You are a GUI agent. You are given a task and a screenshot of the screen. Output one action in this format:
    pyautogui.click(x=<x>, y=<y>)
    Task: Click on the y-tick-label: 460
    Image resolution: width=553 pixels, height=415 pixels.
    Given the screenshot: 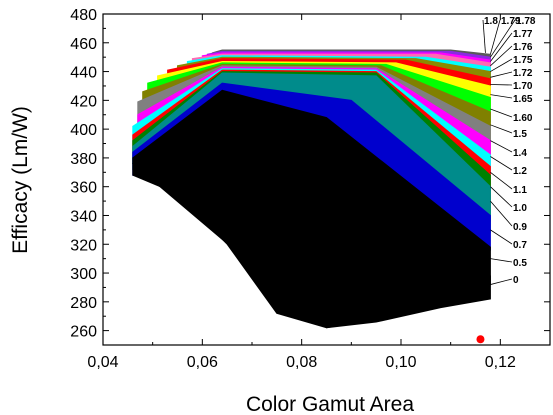 What is the action you would take?
    pyautogui.click(x=83, y=44)
    